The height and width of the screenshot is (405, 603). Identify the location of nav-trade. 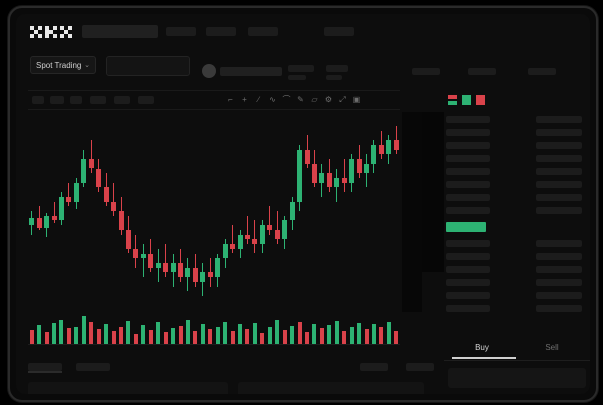
(263, 31).